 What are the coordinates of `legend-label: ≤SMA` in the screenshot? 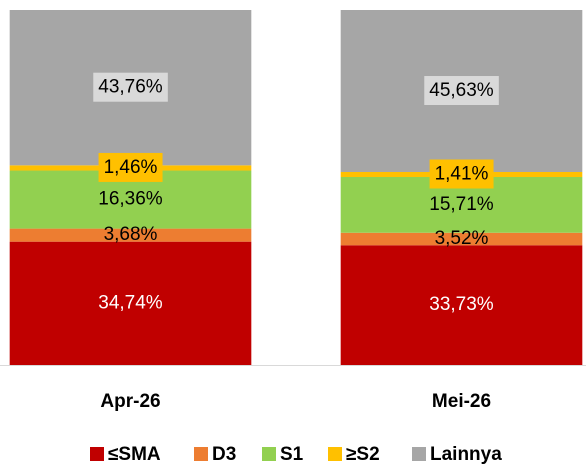 It's located at (134, 454).